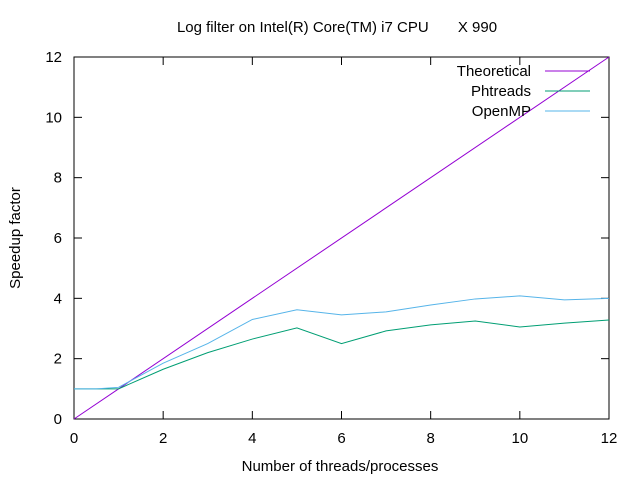 This screenshot has height=480, width=640. Describe the element at coordinates (519, 438) in the screenshot. I see `x-tick-label: 10` at that location.